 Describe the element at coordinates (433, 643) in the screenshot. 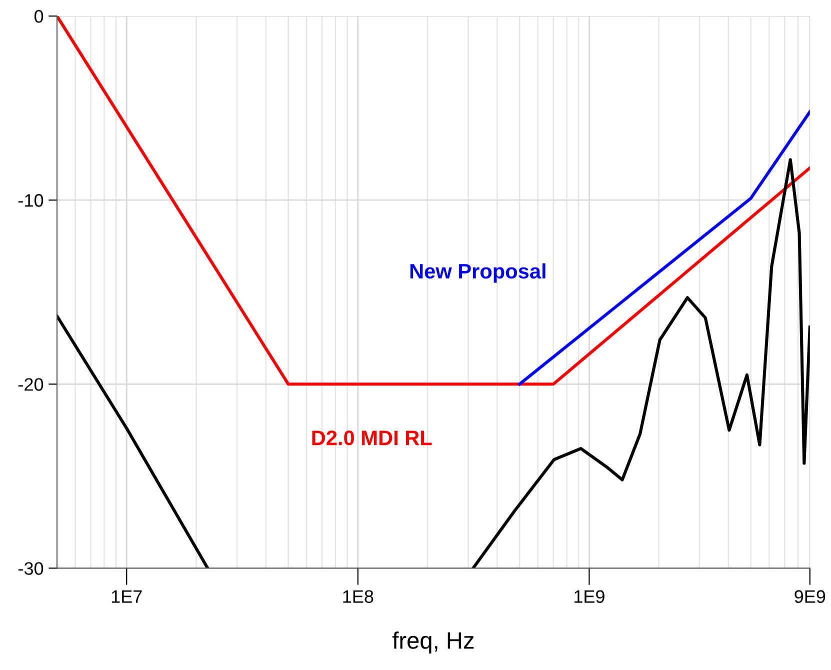

I see `x-axis-title: freq, Hz` at that location.